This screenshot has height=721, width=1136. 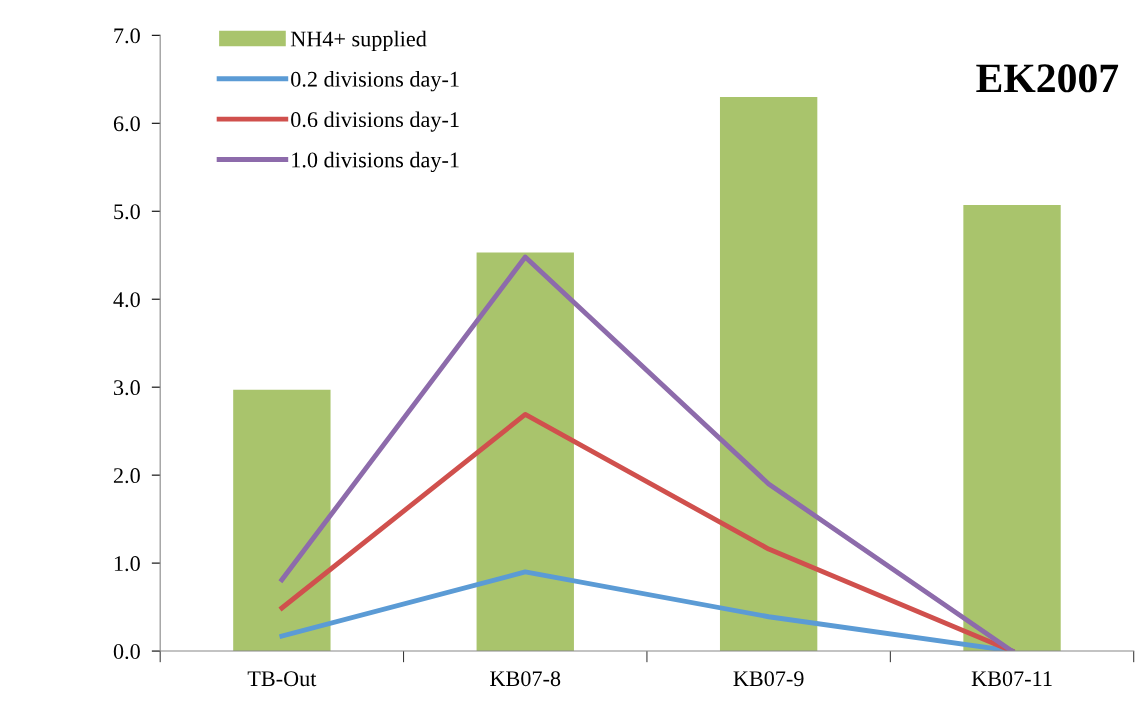 I want to click on y-tick-label: 4.0, so click(x=126, y=300).